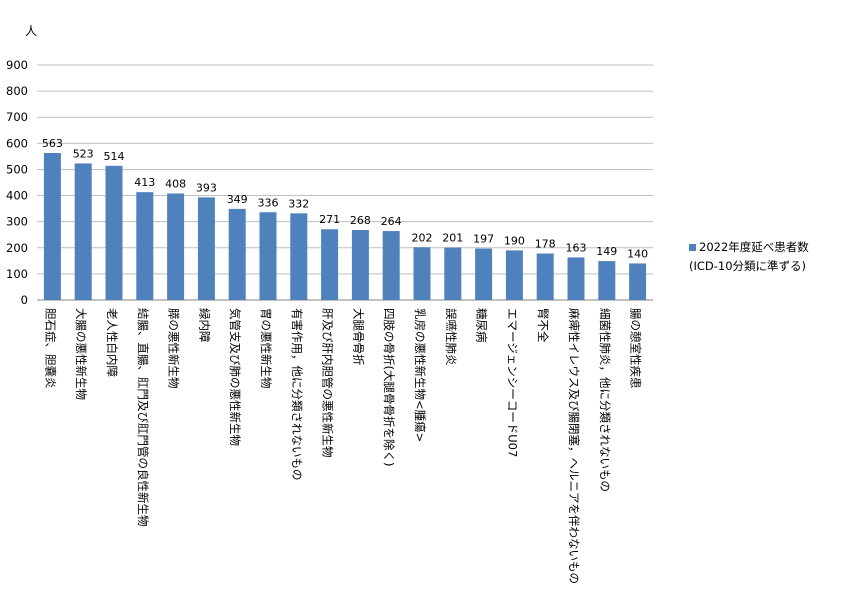 This screenshot has width=868, height=615. I want to click on y-tick-label: 100, so click(17, 274).